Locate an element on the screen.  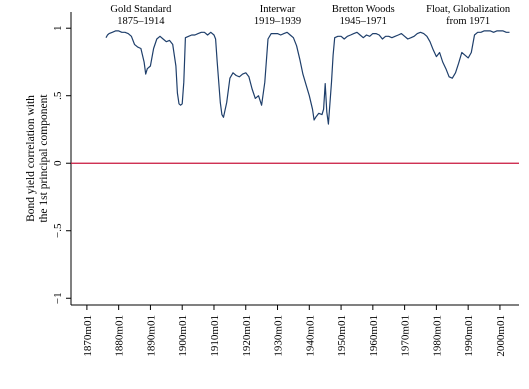
x-tick-label: 1990m01 is located at coordinates (469, 336).